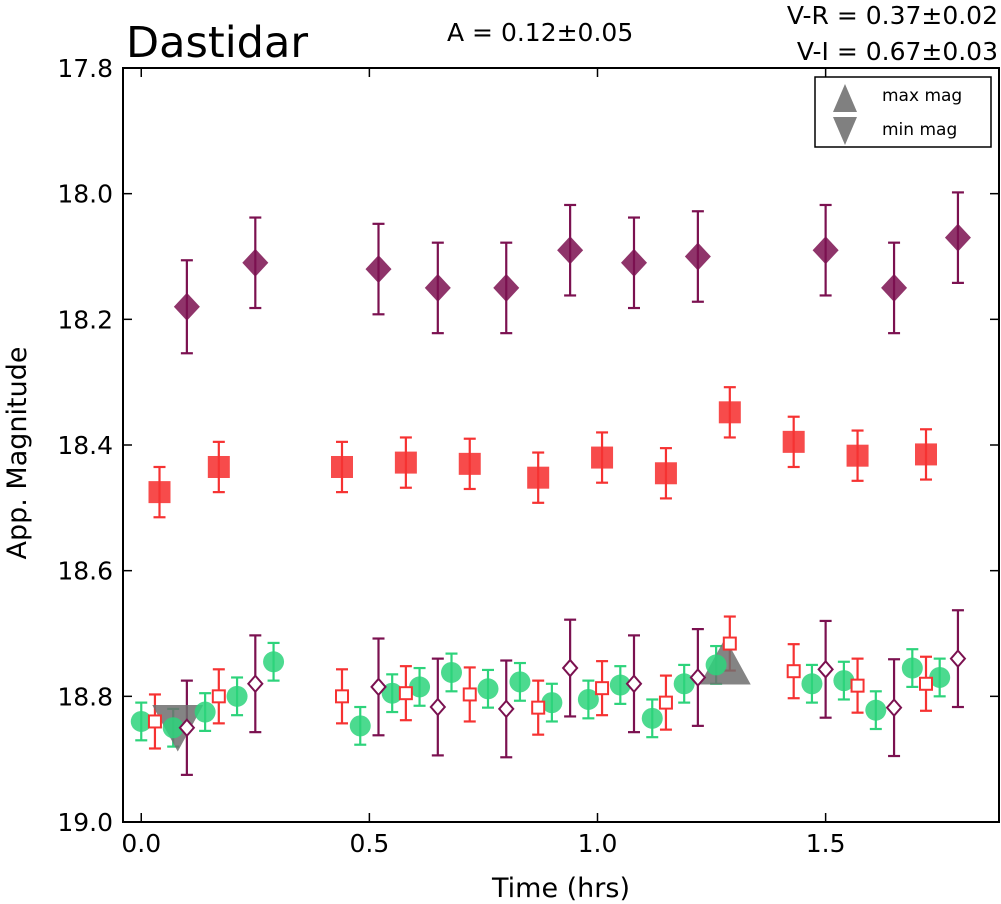 The image size is (1001, 904). What do you see at coordinates (85, 194) in the screenshot?
I see `y-tick-label: 18.0` at bounding box center [85, 194].